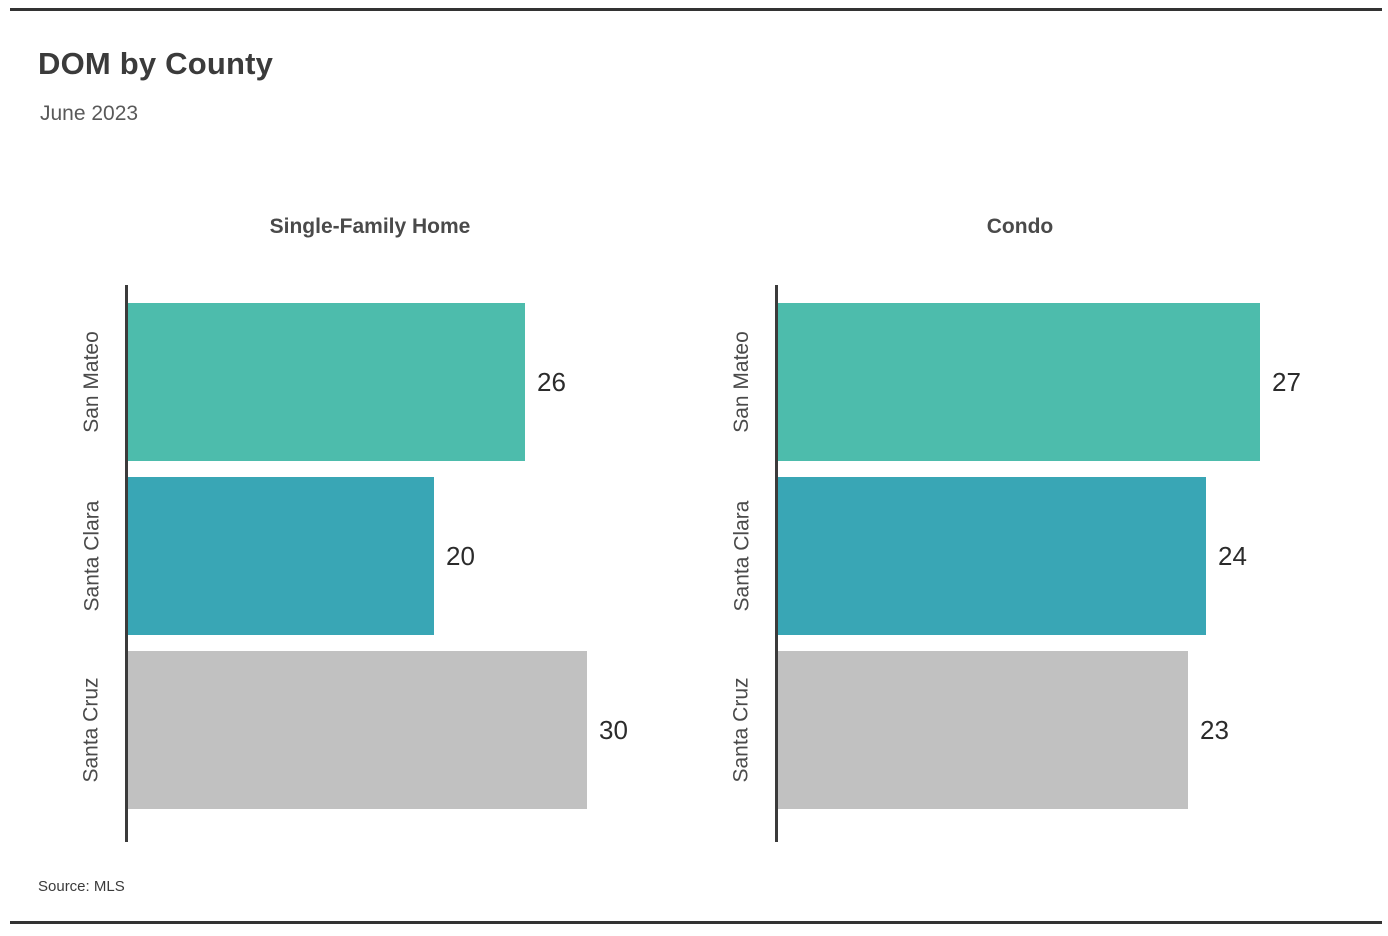  Describe the element at coordinates (370, 226) in the screenshot. I see `chart-panel-title-0: Single-Family Home` at that location.